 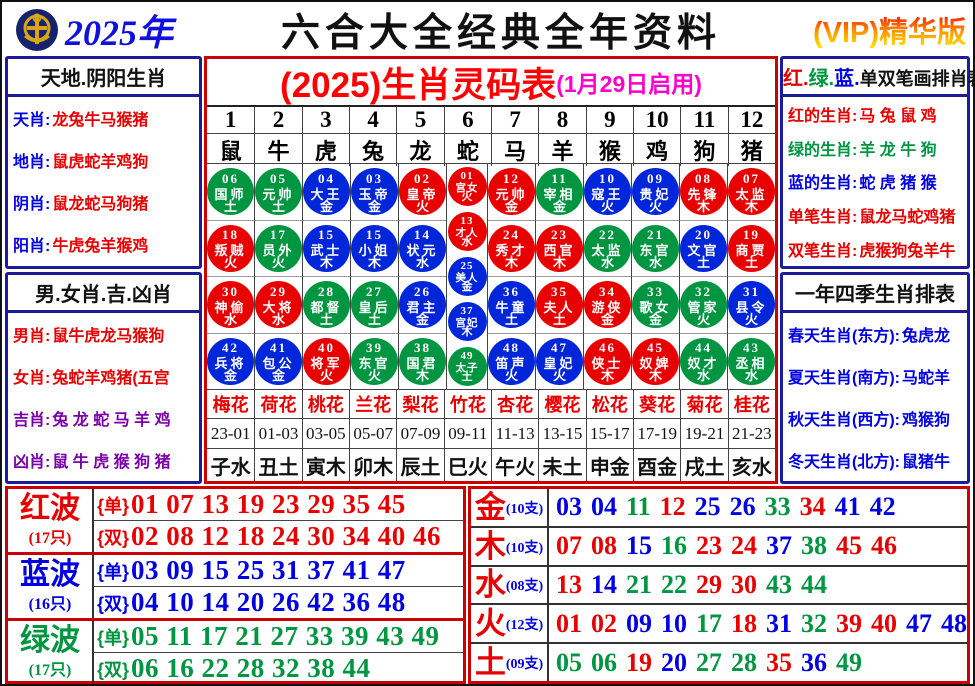 I want to click on flower-cell: 兰花, so click(x=372, y=404).